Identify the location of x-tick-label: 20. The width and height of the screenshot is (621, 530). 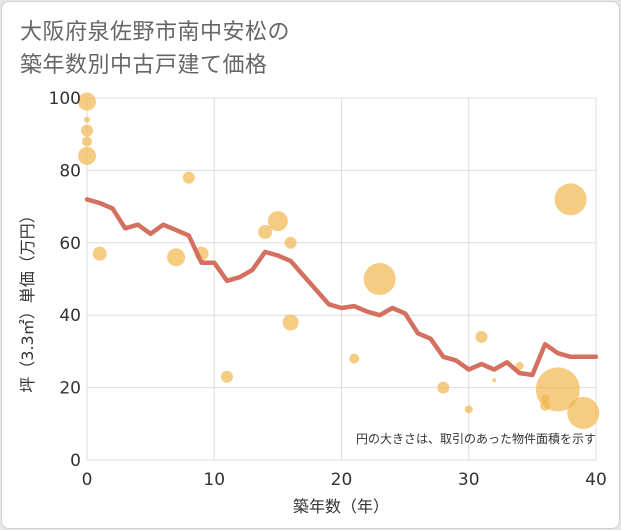
(342, 480).